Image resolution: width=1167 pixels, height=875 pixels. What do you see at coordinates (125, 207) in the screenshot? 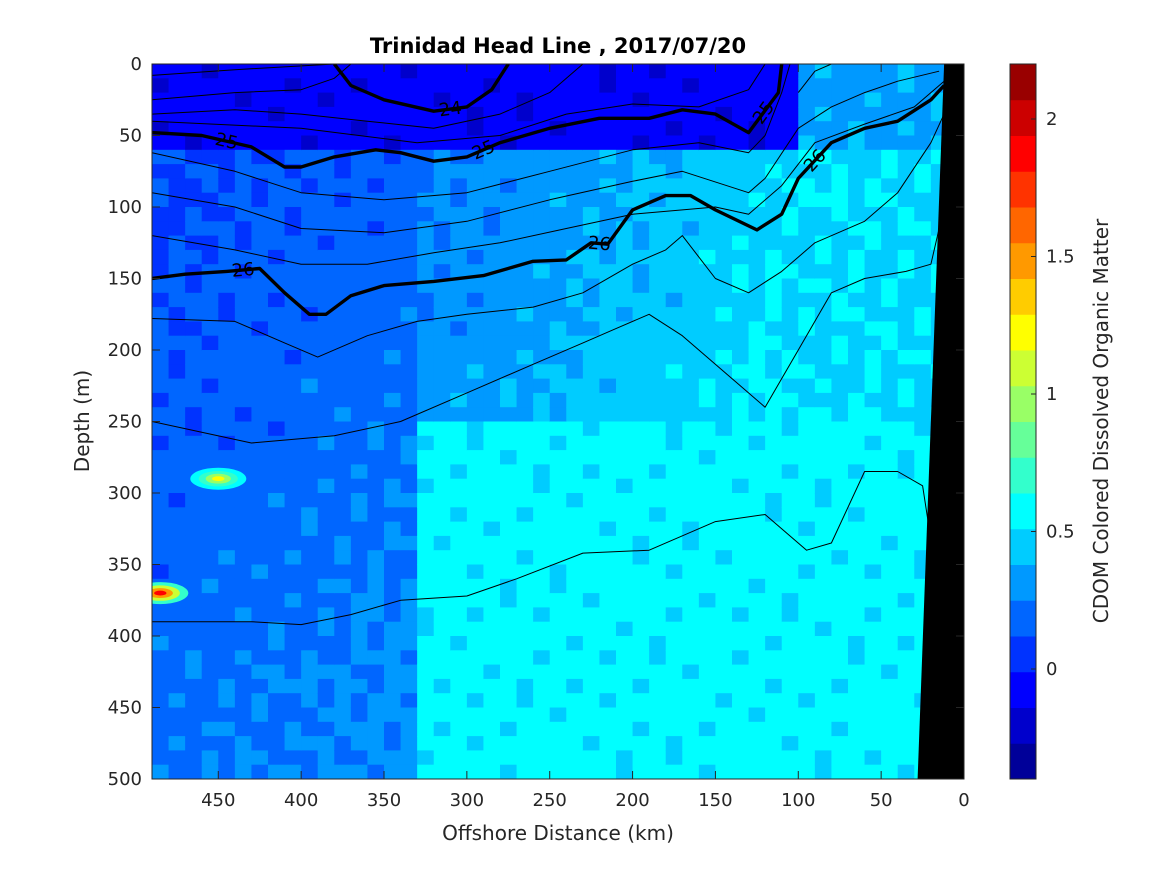
I see `y-tick-label: 100` at bounding box center [125, 207].